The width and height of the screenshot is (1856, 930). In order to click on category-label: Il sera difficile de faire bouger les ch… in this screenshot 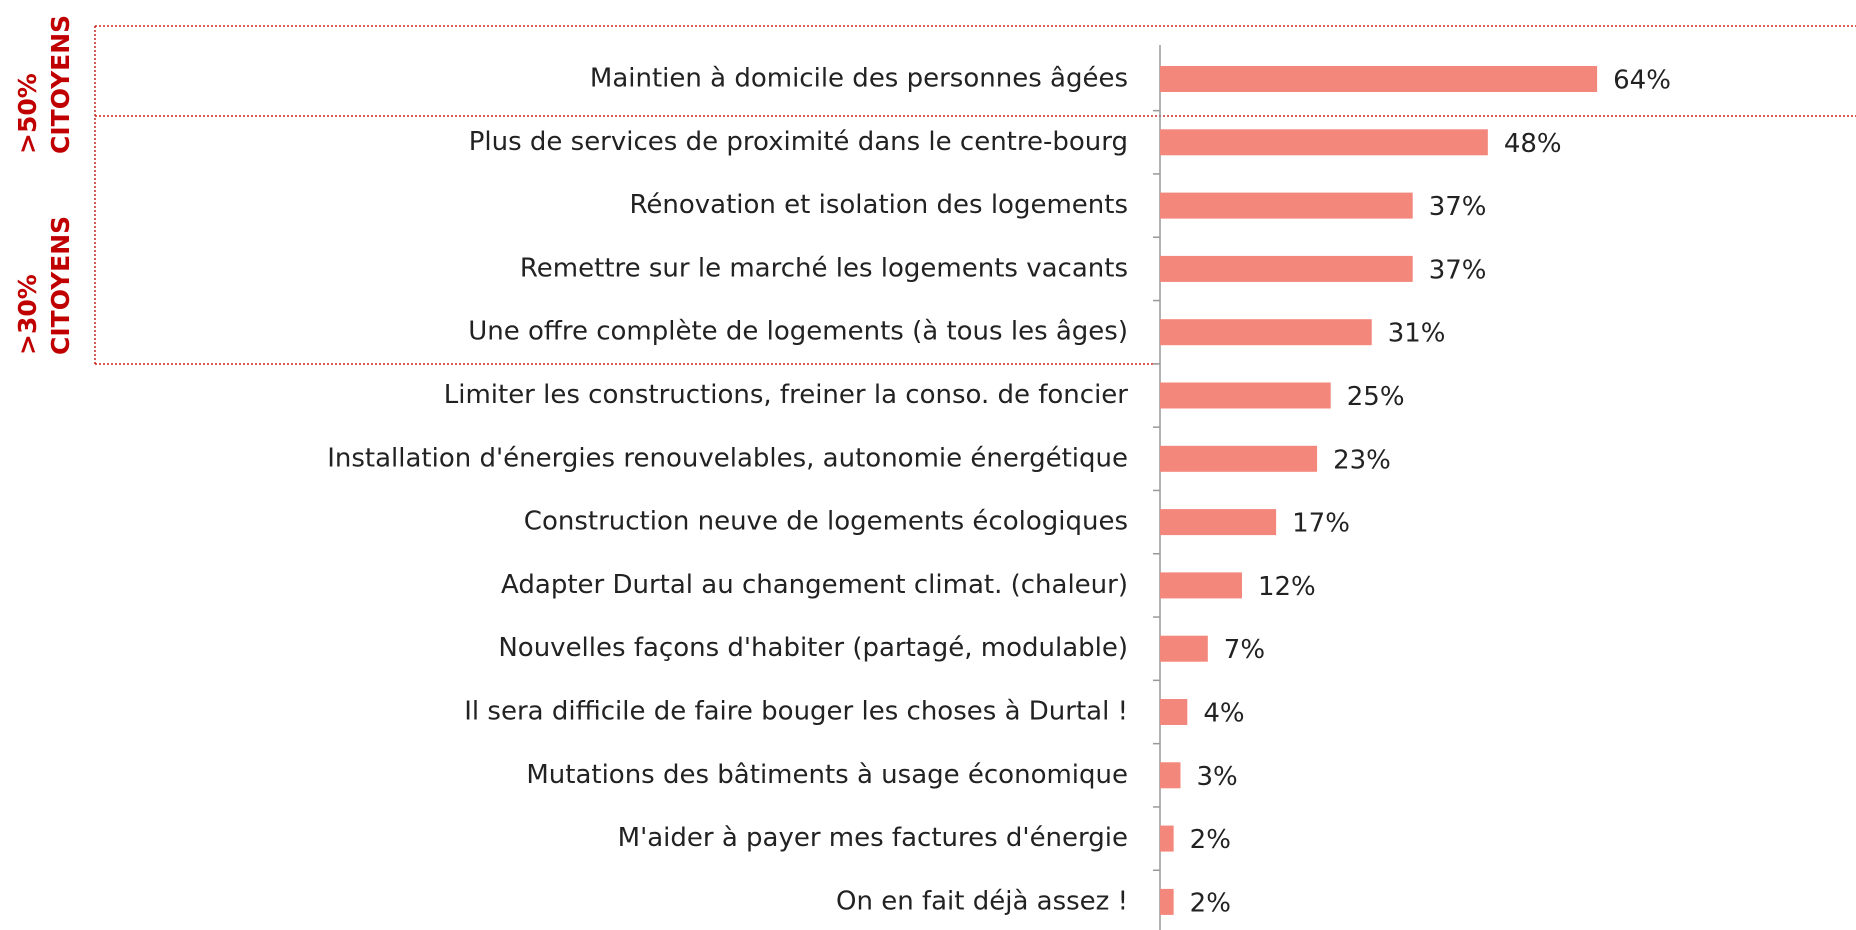, I will do `click(796, 712)`.